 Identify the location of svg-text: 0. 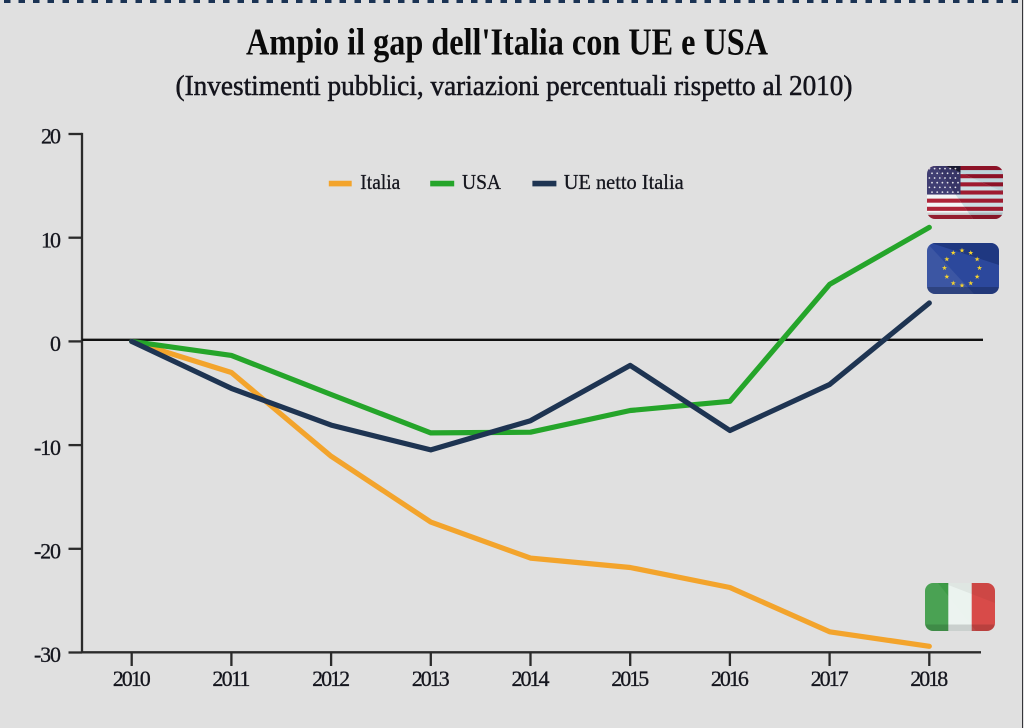
(55, 343).